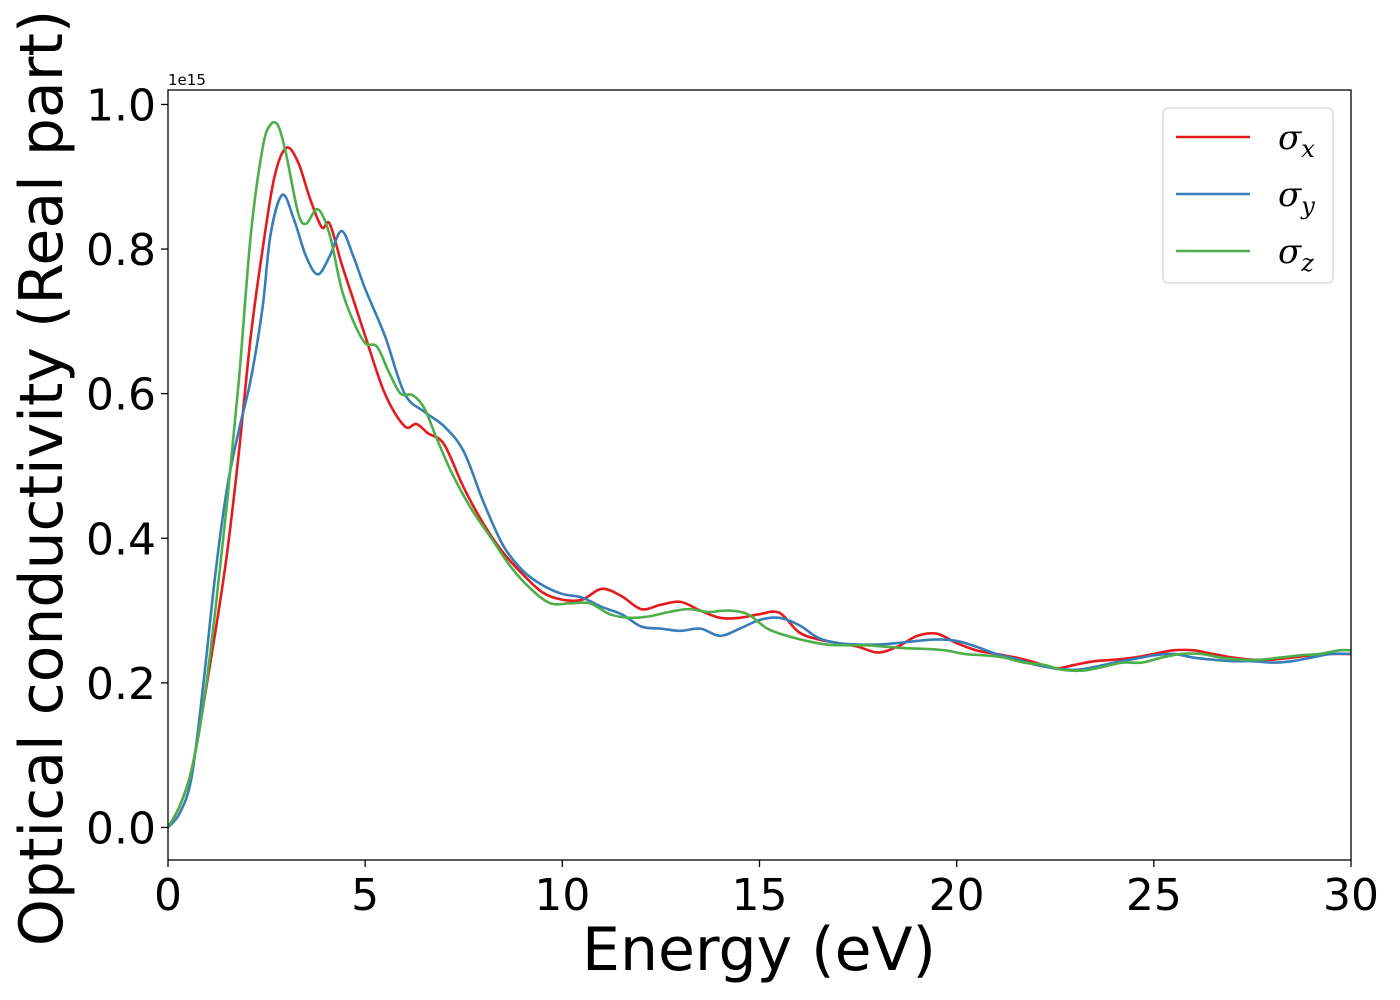 The width and height of the screenshot is (1400, 1000). Describe the element at coordinates (121, 395) in the screenshot. I see `y-tick-label: 0.6` at that location.